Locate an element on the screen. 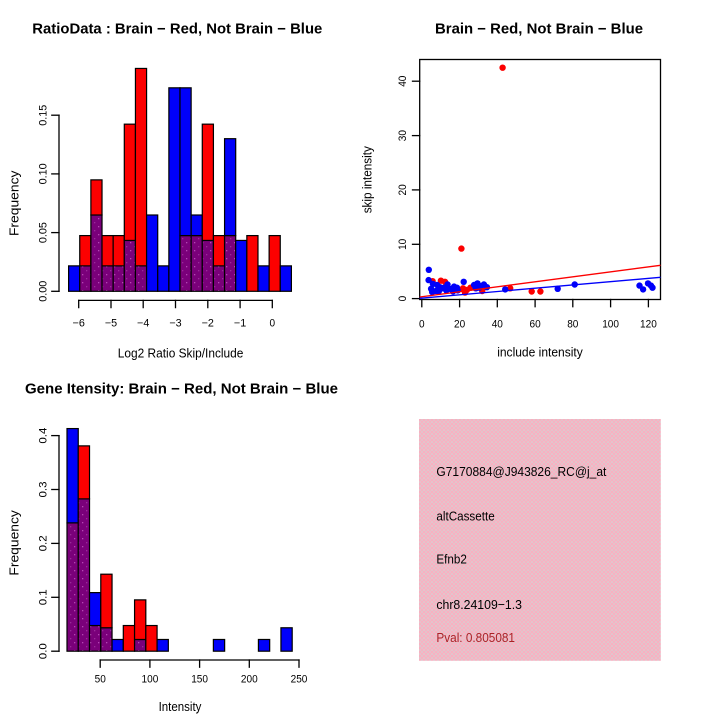 The width and height of the screenshot is (720, 720). svg-text: include intensity is located at coordinates (540, 352).